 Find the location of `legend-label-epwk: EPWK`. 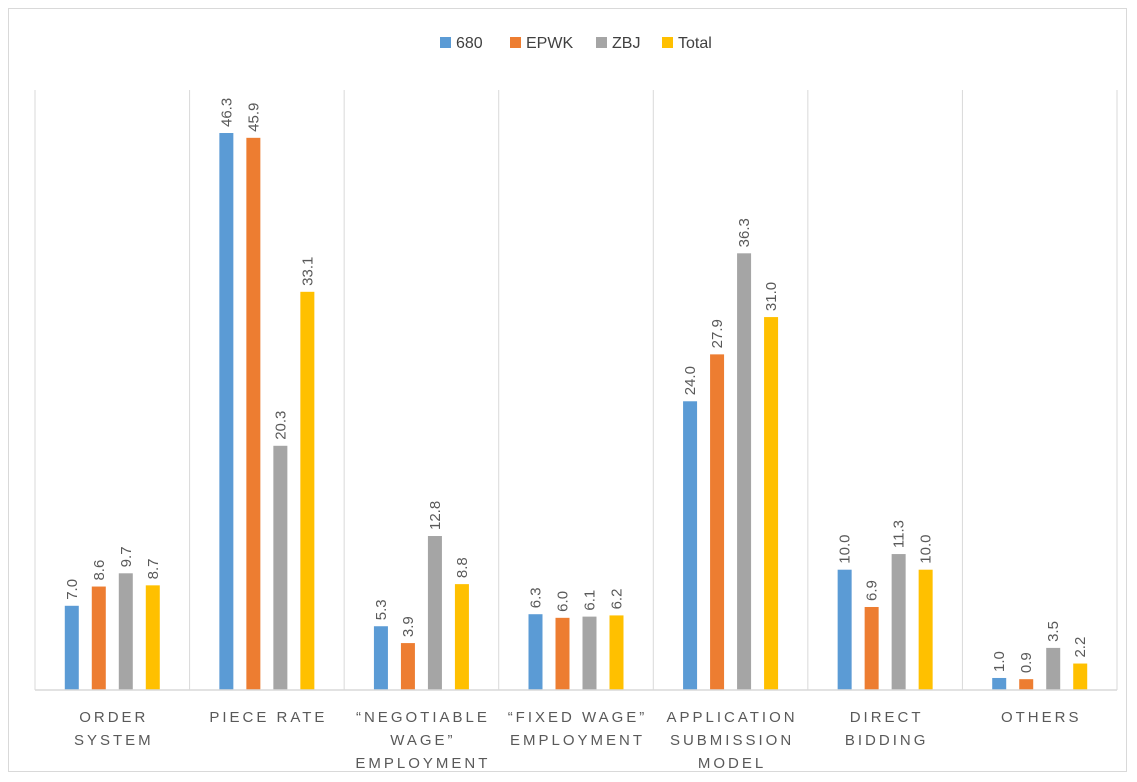

legend-label-epwk: EPWK is located at coordinates (549, 43).